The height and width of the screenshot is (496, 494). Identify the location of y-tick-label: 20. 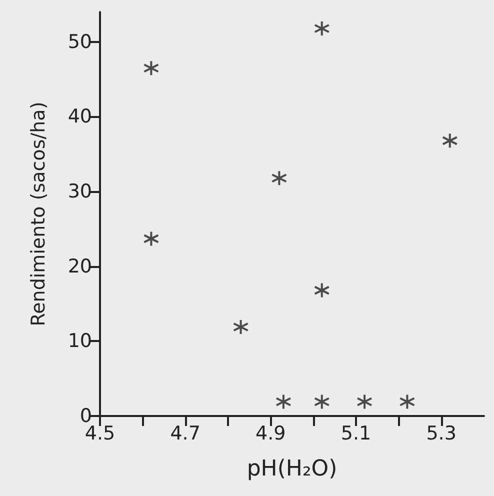
(80, 266).